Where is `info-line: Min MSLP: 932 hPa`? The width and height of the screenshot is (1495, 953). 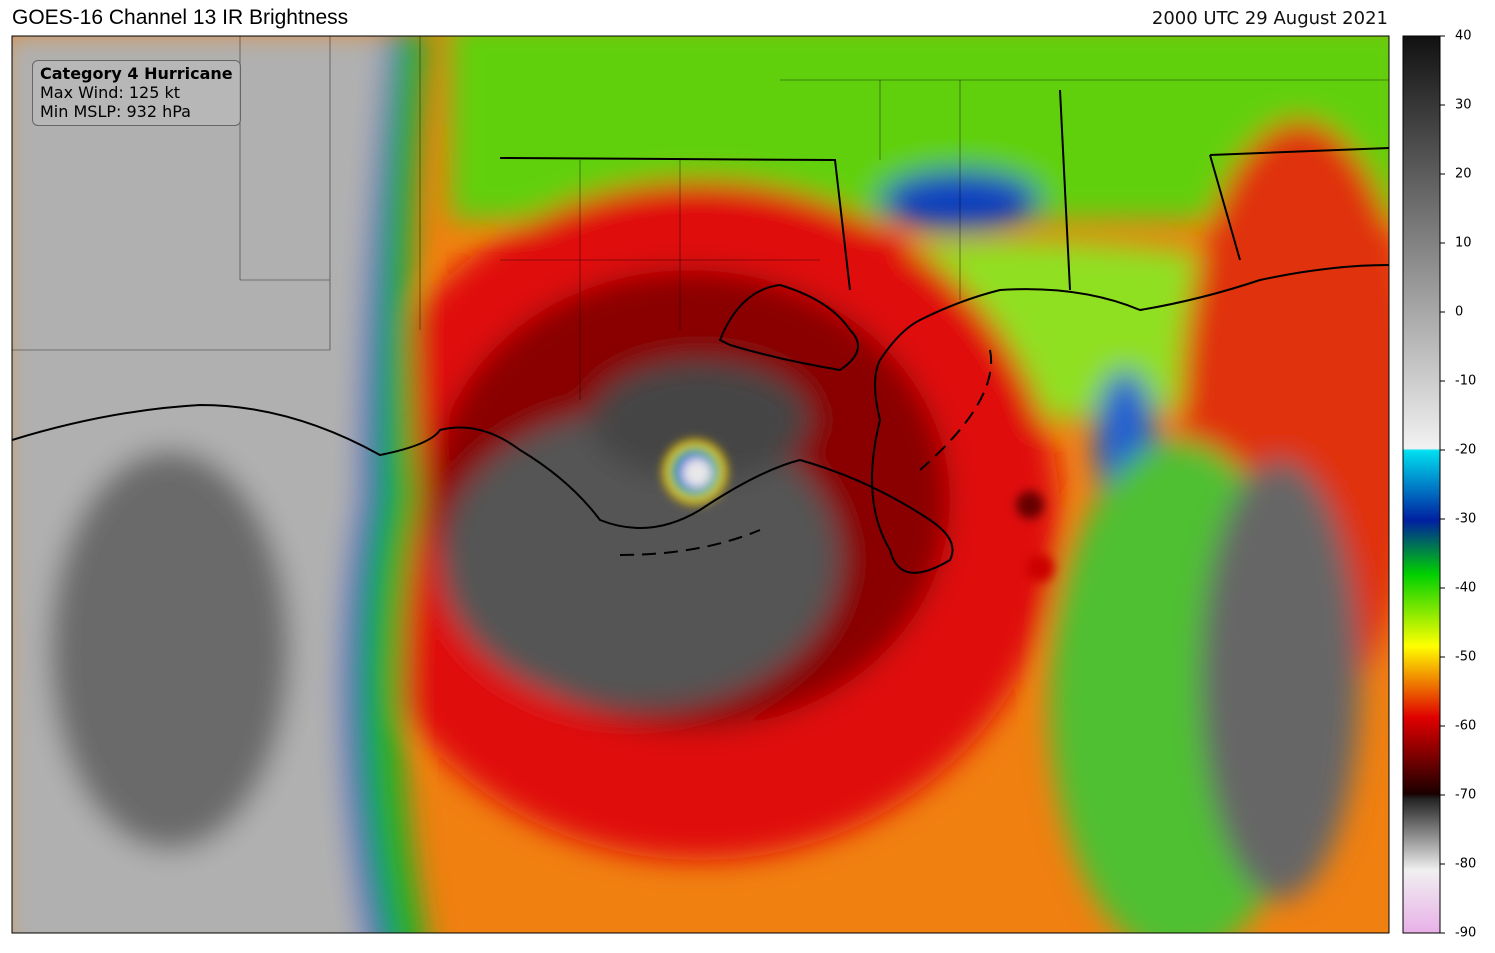
info-line: Min MSLP: 932 hPa is located at coordinates (115, 111).